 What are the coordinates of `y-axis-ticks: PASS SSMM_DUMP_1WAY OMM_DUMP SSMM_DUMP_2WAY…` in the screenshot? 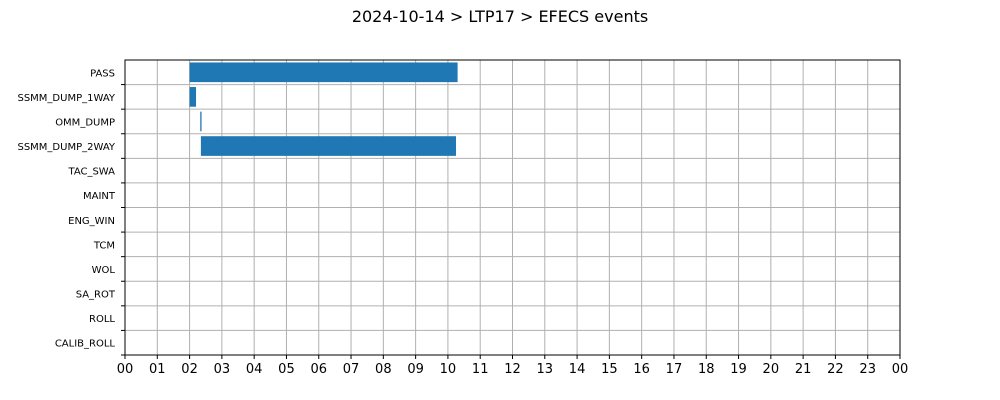 It's located at (71, 212).